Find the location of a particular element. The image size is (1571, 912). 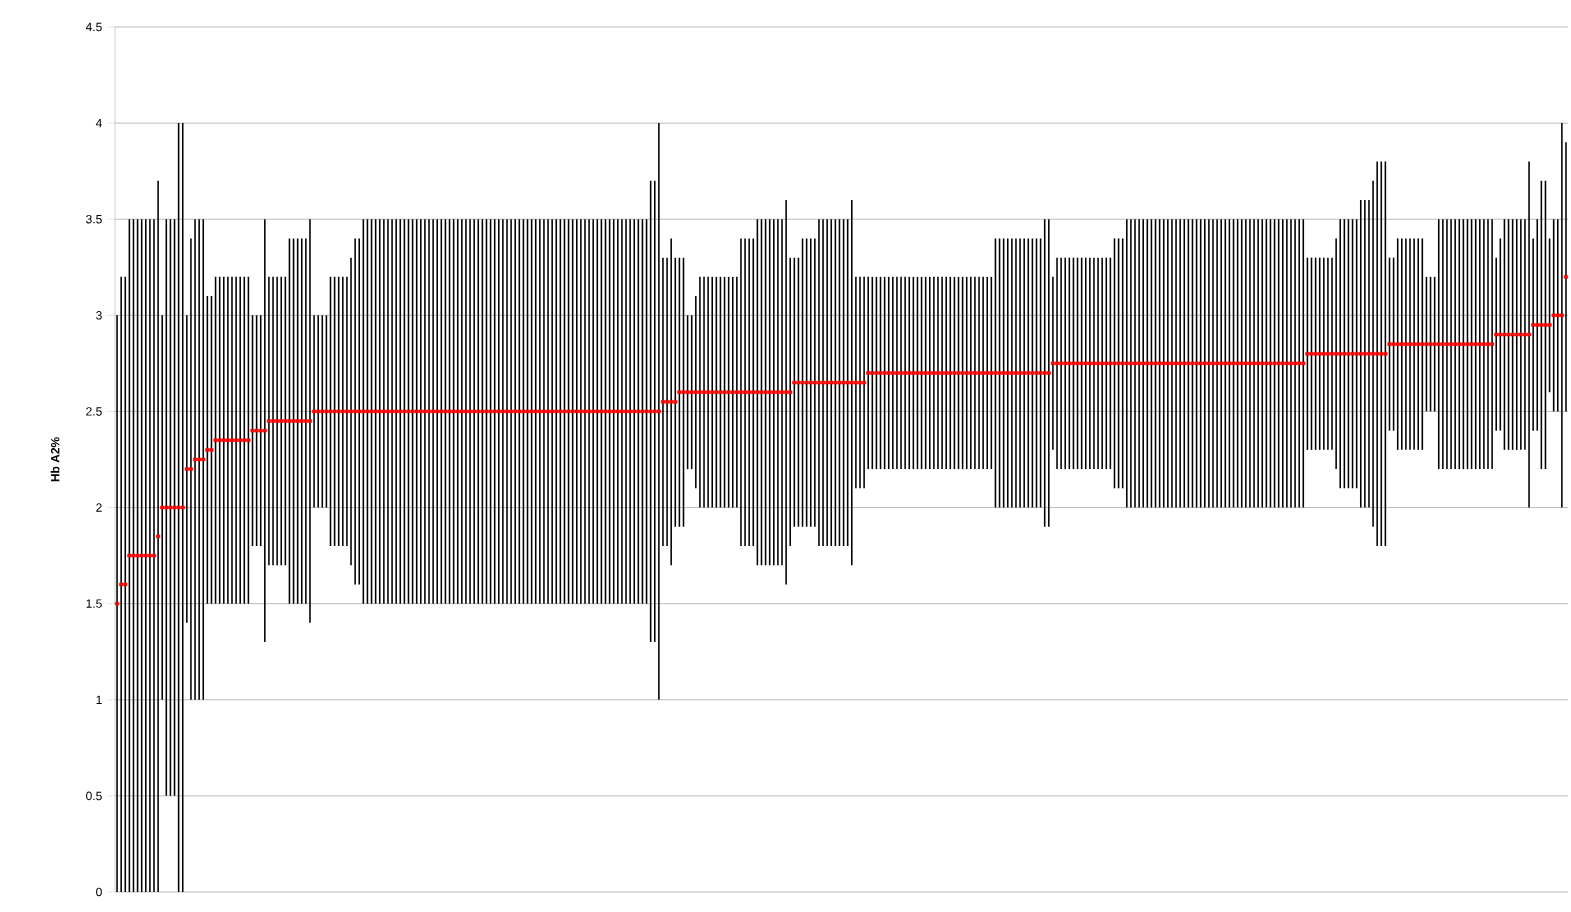

y-tick-label: 2.5 is located at coordinates (94, 411).